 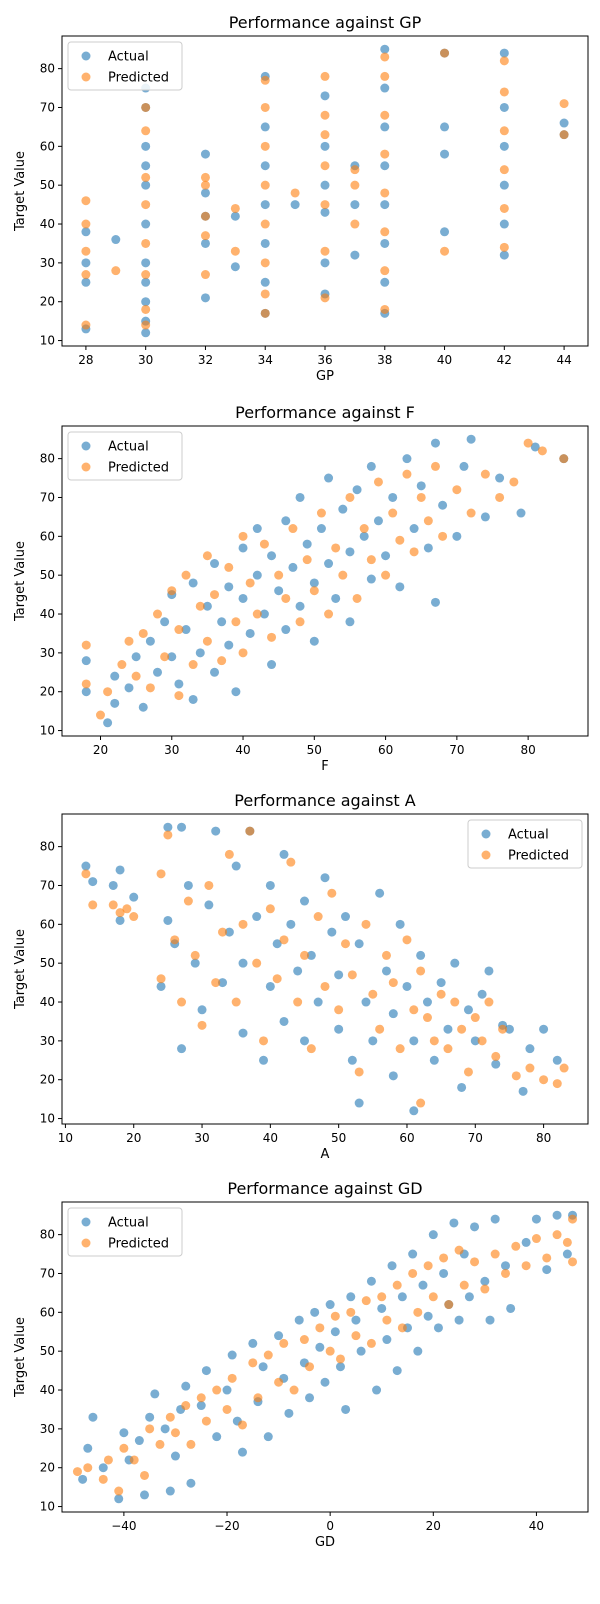 What do you see at coordinates (242, 750) in the screenshot?
I see `x-tick-label: 40` at bounding box center [242, 750].